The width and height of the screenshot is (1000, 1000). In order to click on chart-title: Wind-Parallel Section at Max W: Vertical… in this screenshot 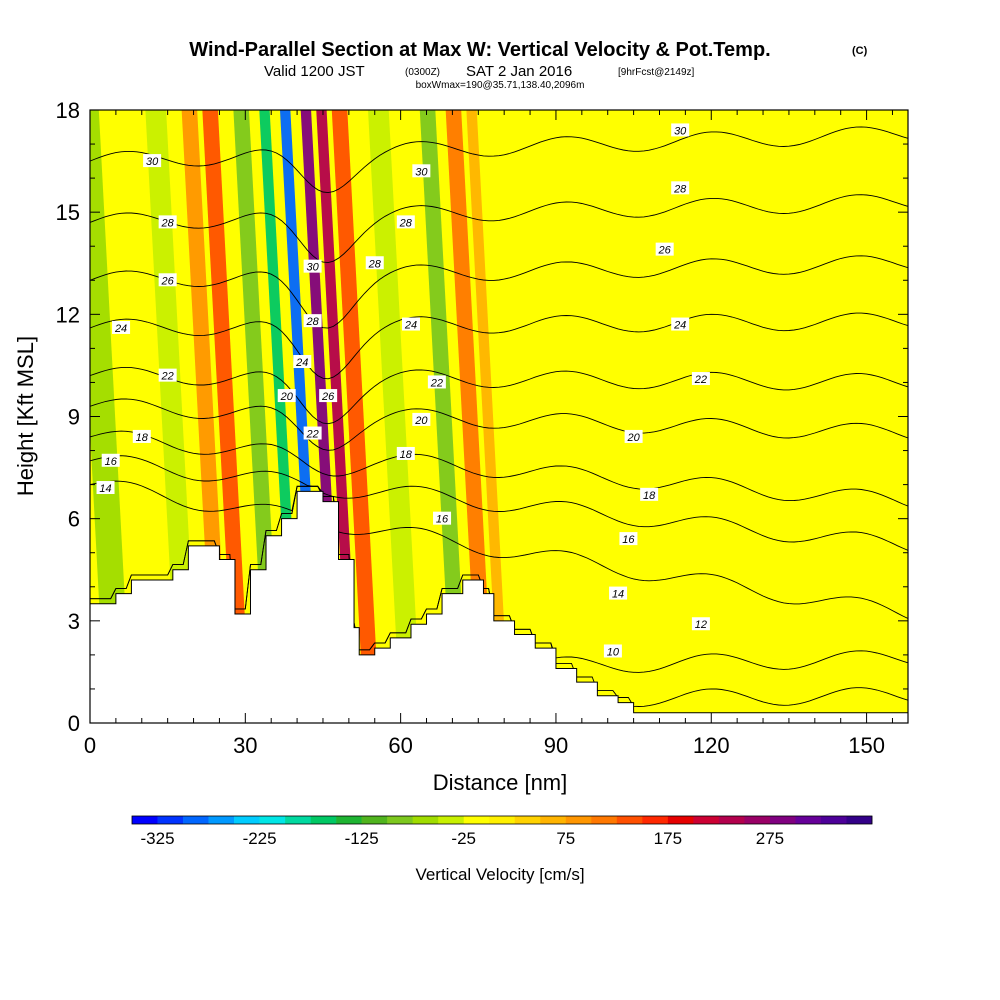, I will do `click(479, 50)`.